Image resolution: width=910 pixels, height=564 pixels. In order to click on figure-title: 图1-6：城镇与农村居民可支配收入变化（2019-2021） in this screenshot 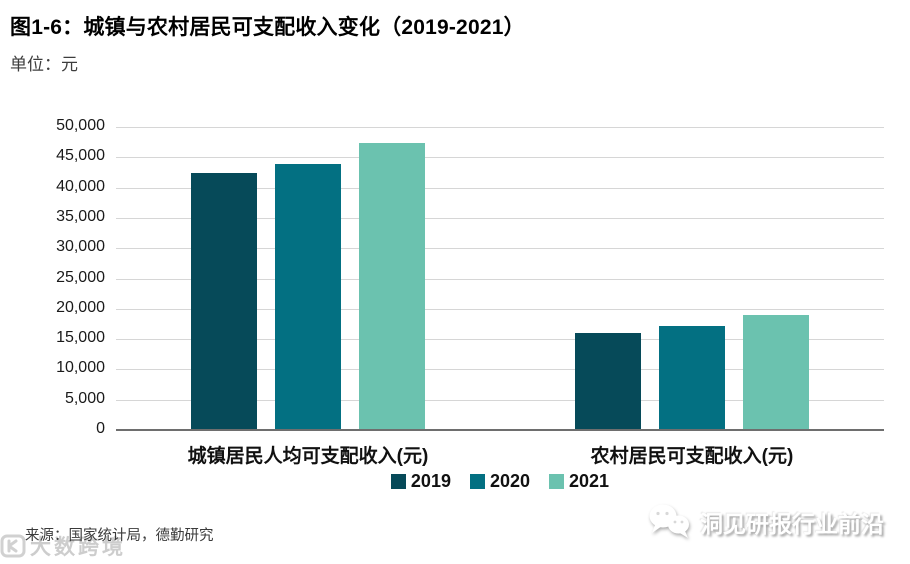, I will do `click(267, 27)`.